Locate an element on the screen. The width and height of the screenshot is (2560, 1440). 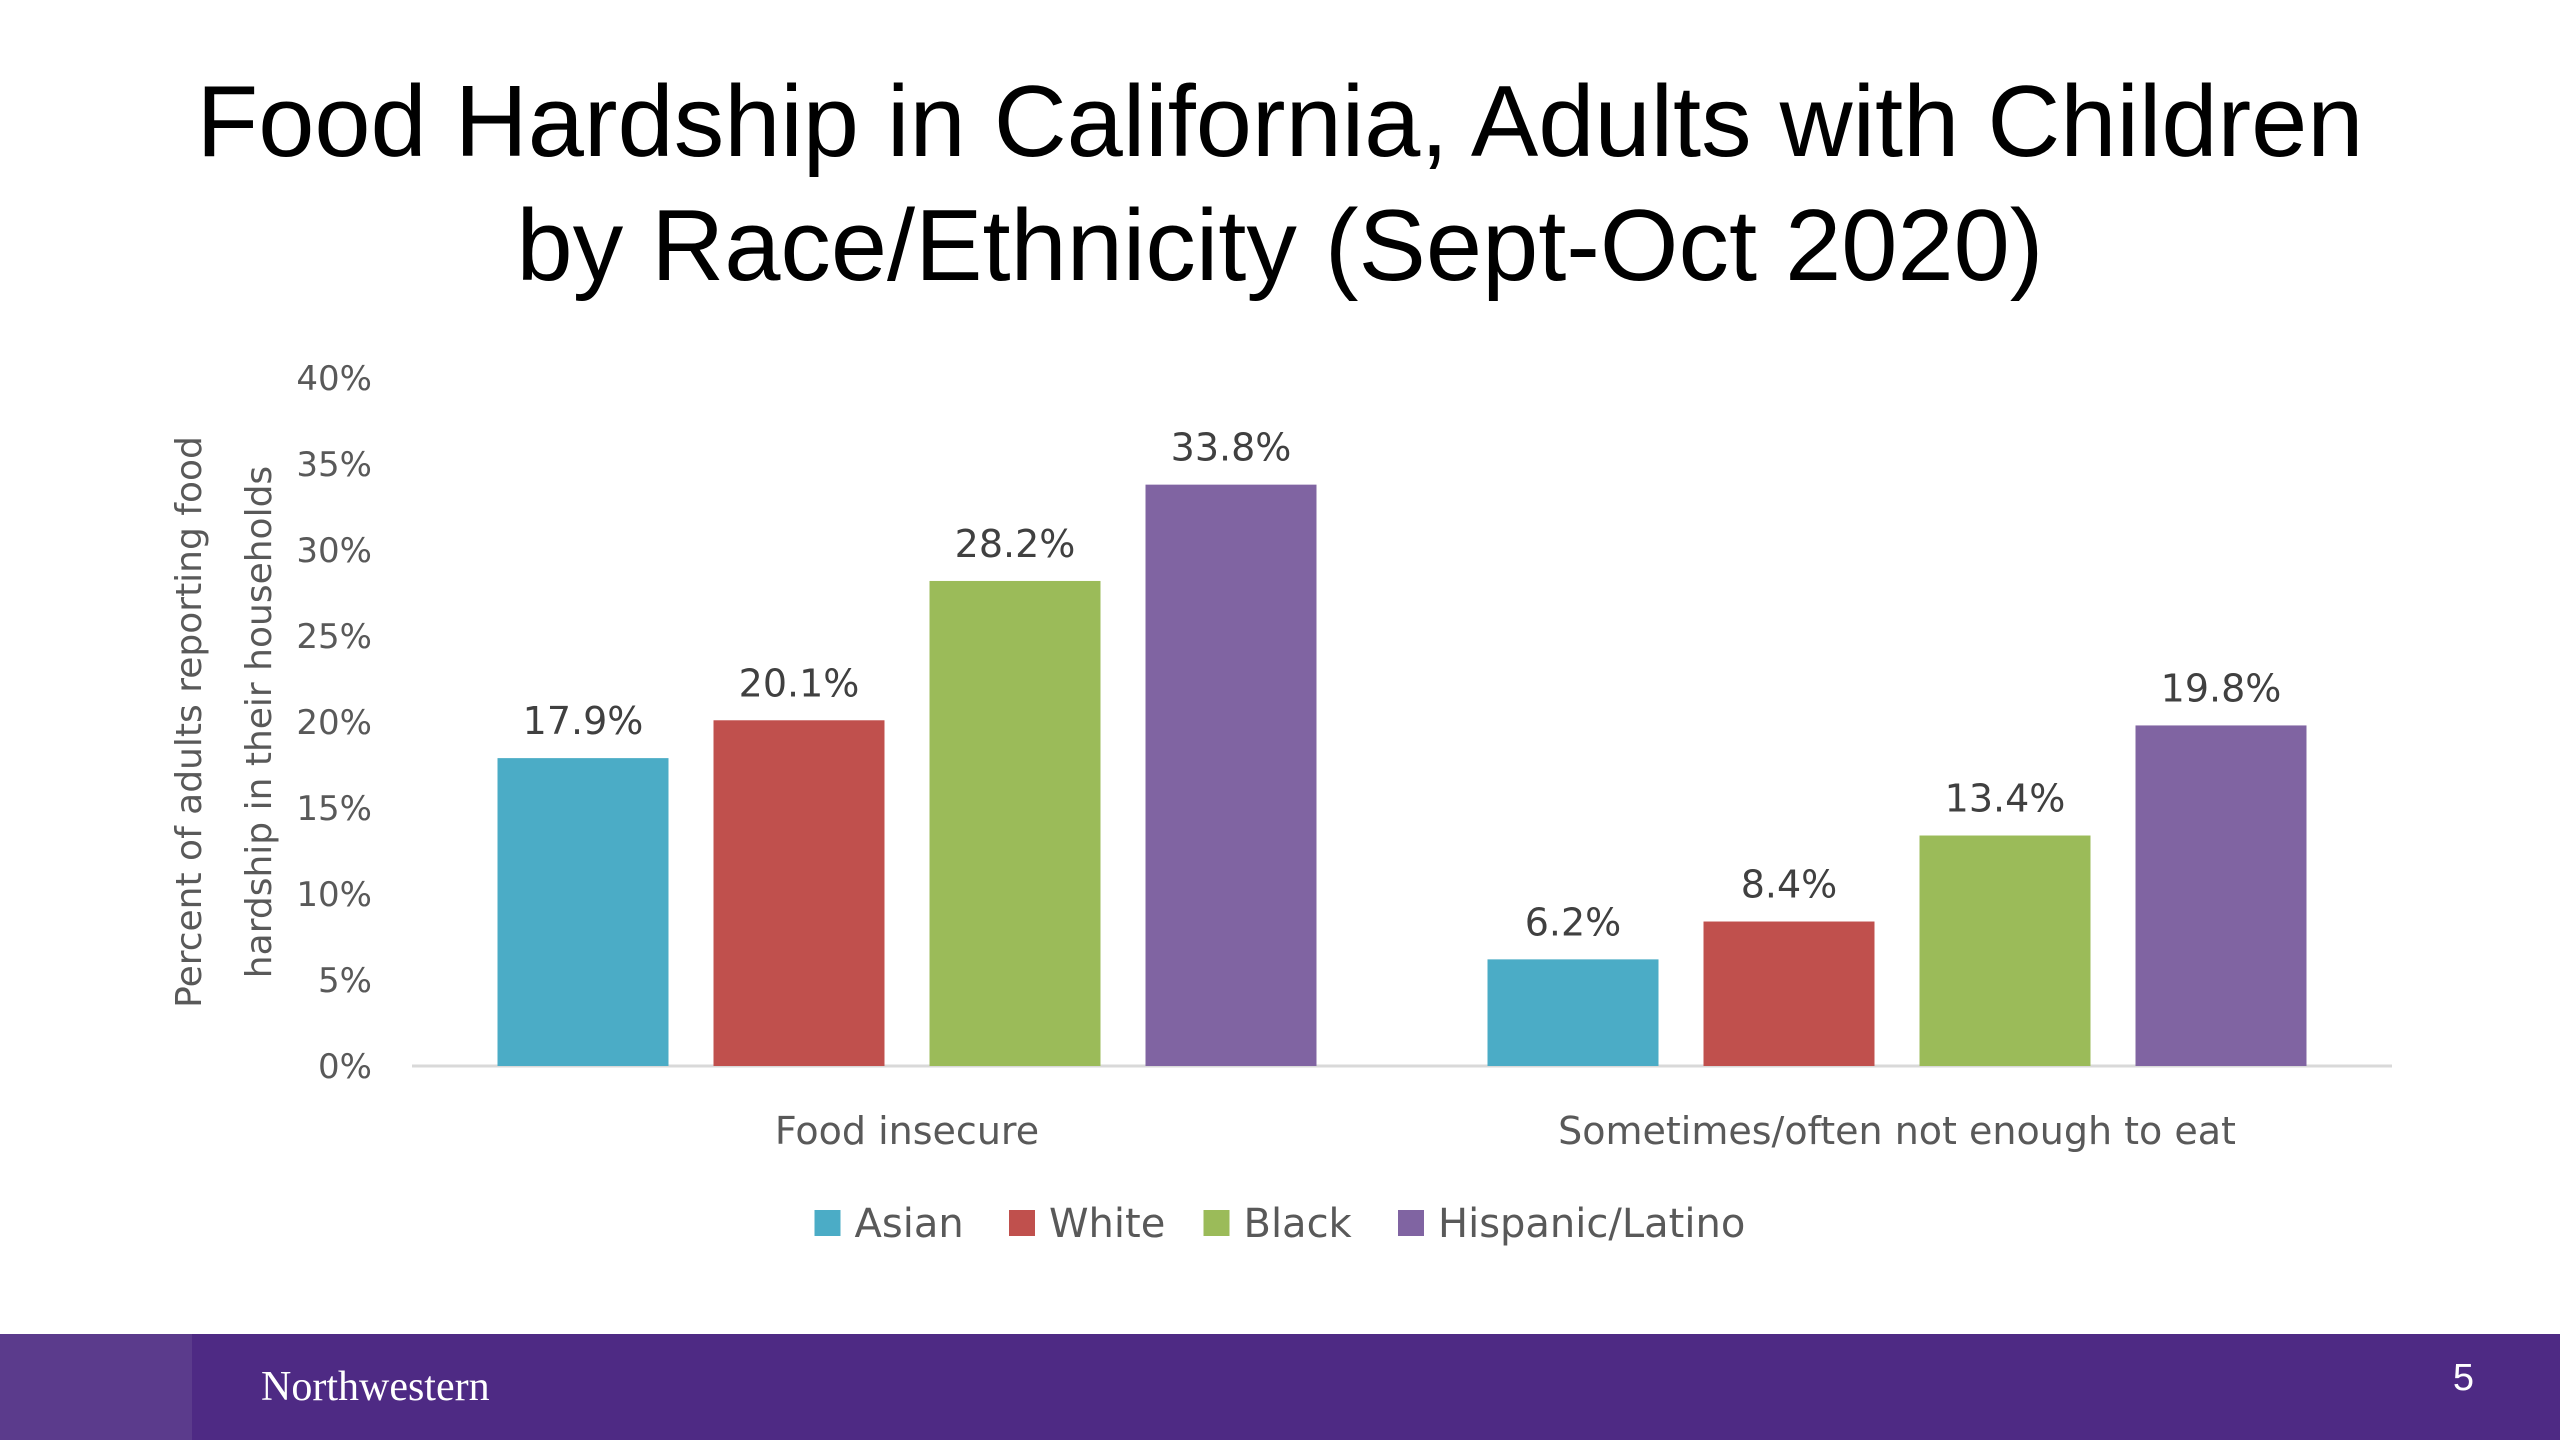
data-label: 33.8% is located at coordinates (1231, 448).